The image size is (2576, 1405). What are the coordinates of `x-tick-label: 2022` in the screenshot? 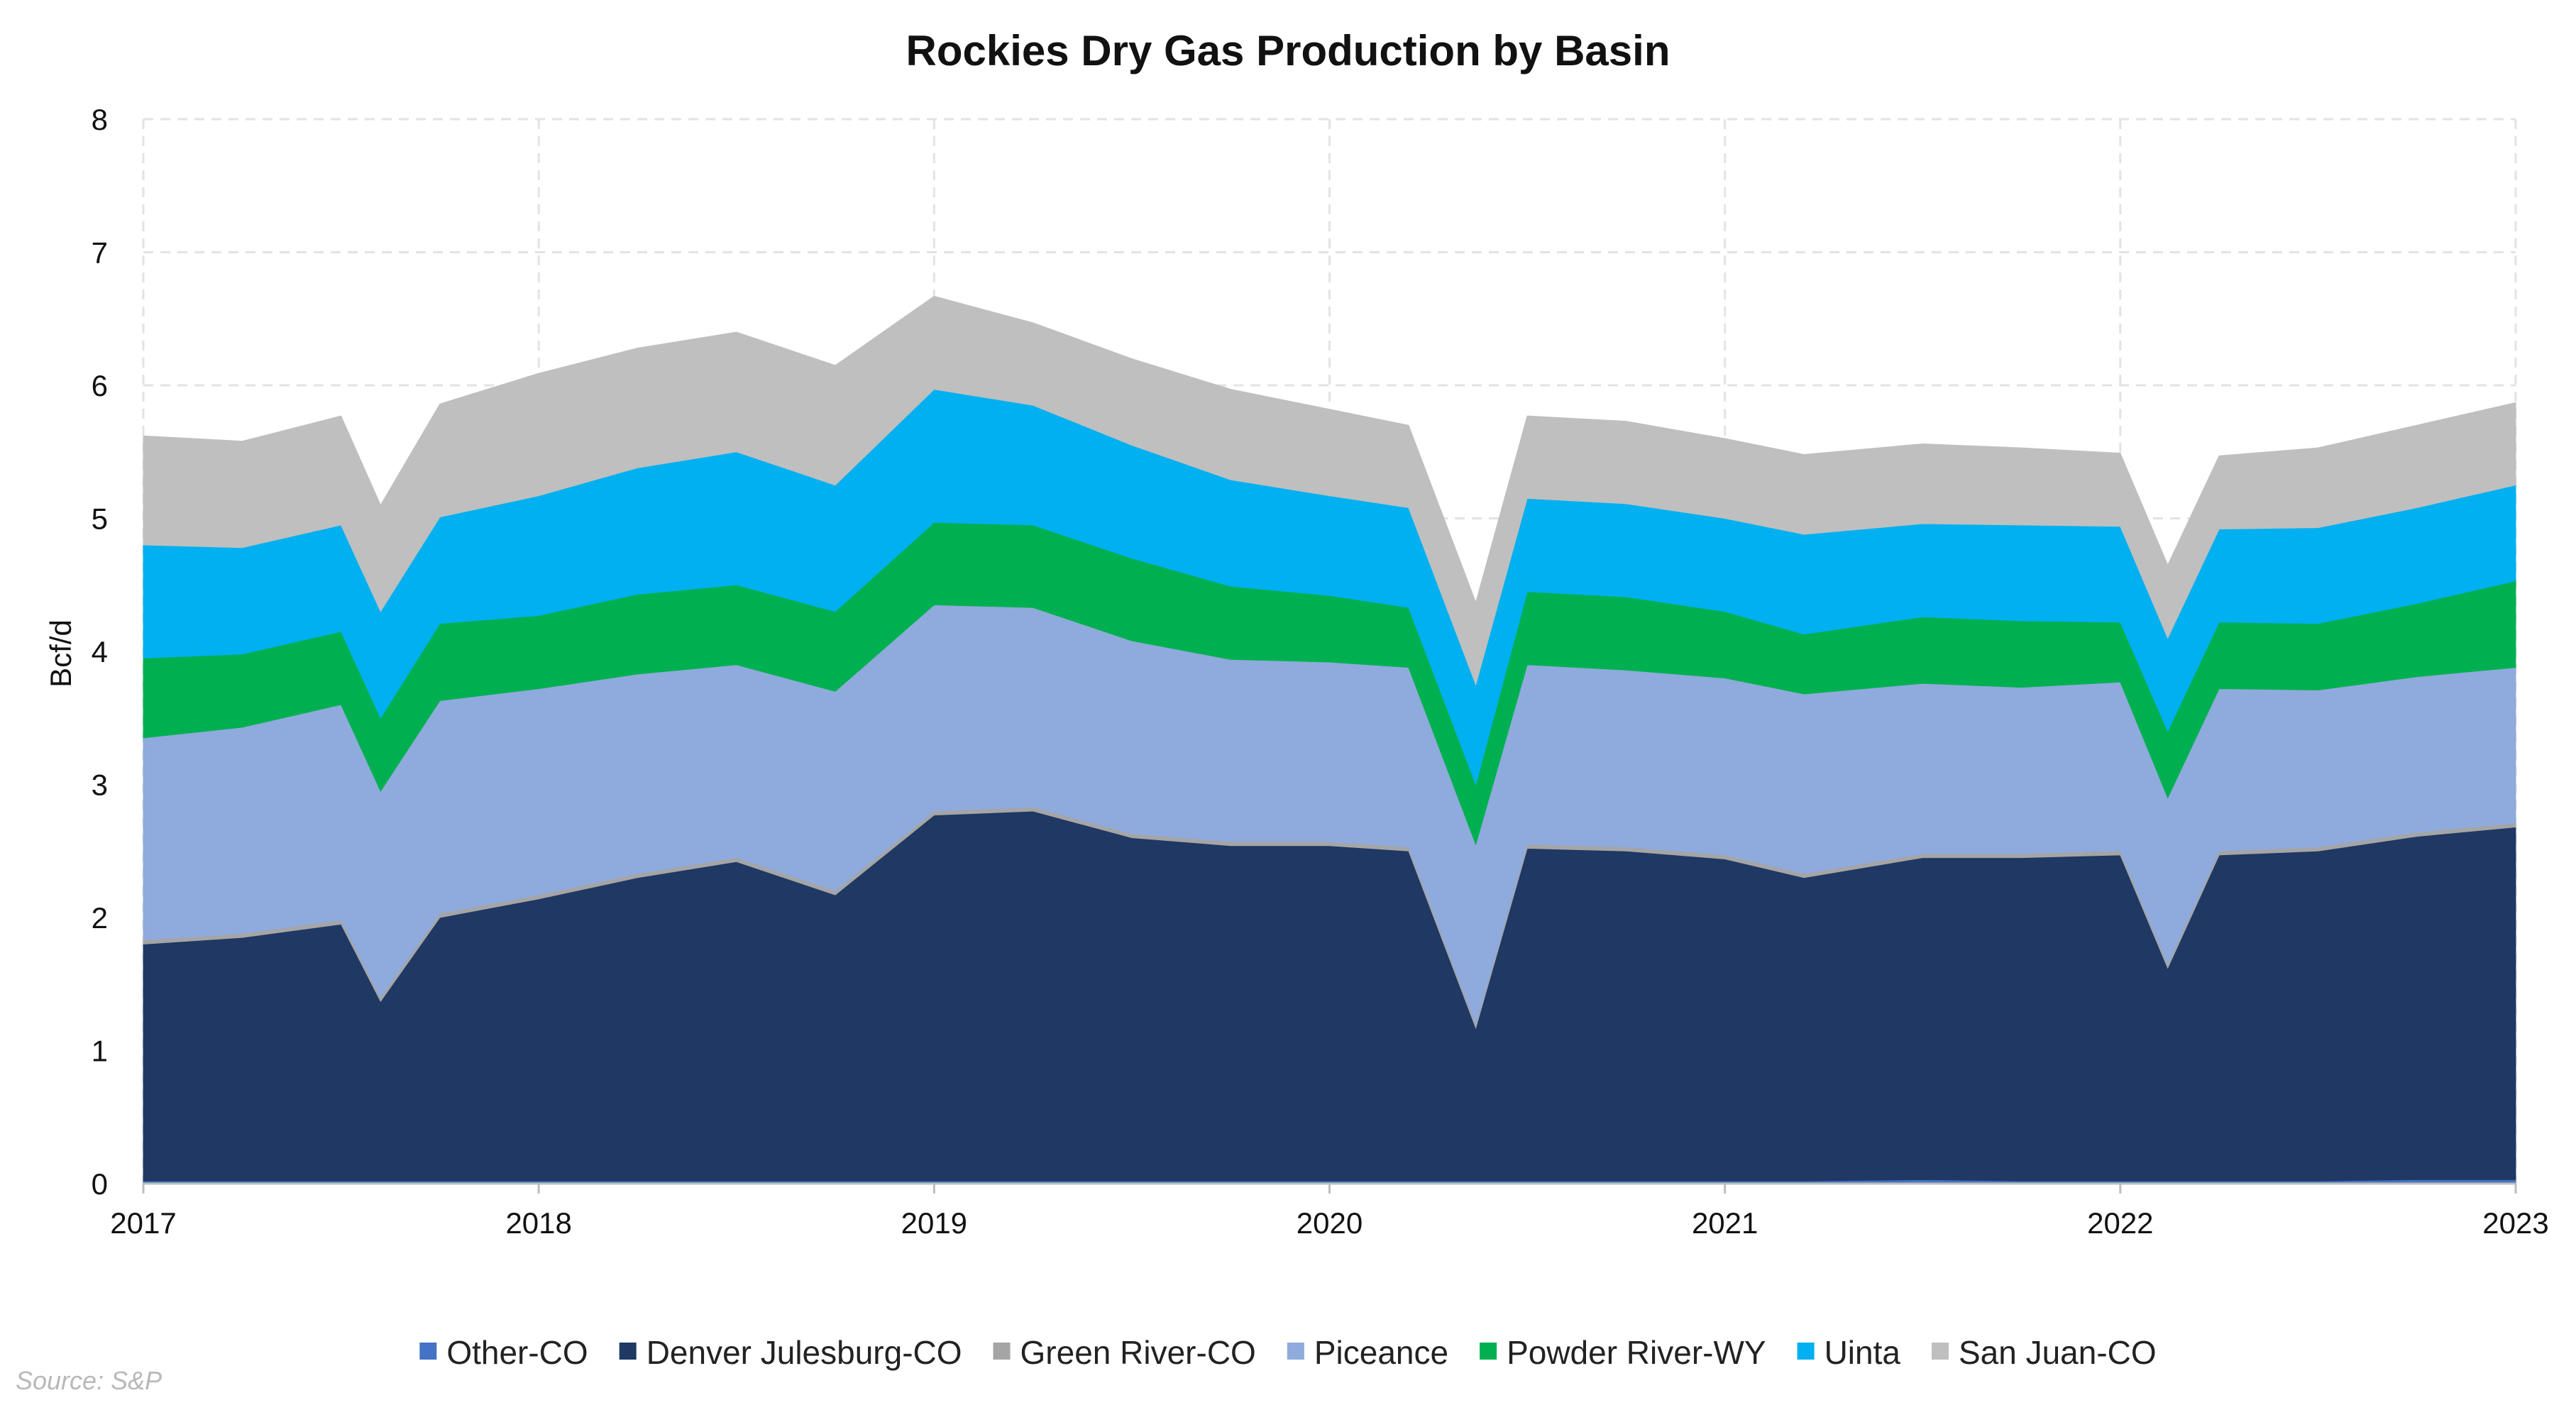 It's located at (2120, 1223).